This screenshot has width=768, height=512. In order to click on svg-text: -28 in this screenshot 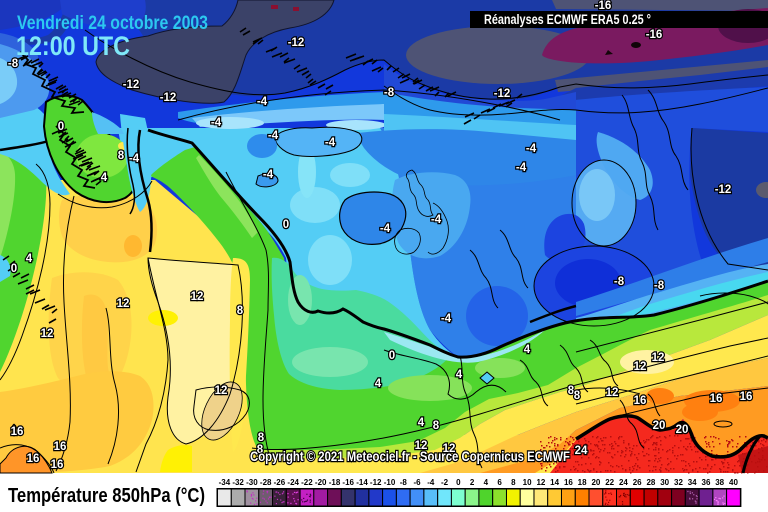, I will do `click(266, 482)`.